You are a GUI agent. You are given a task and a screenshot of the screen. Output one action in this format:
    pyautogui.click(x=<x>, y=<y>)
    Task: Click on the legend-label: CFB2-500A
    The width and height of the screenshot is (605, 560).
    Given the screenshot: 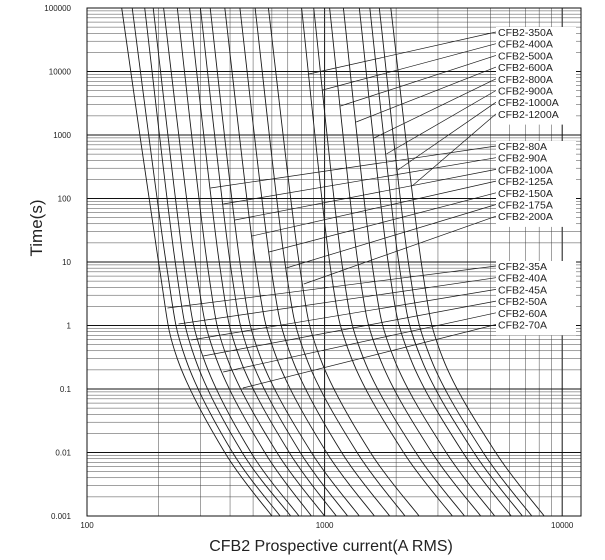 What is the action you would take?
    pyautogui.click(x=525, y=56)
    